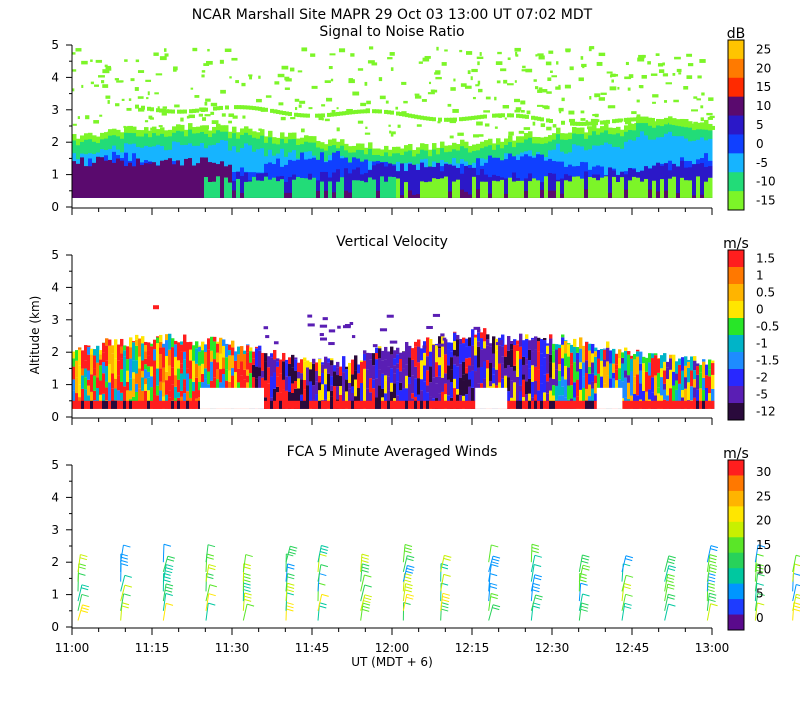 The image size is (800, 704). I want to click on velocity-colorbar-label: 1, so click(760, 276).